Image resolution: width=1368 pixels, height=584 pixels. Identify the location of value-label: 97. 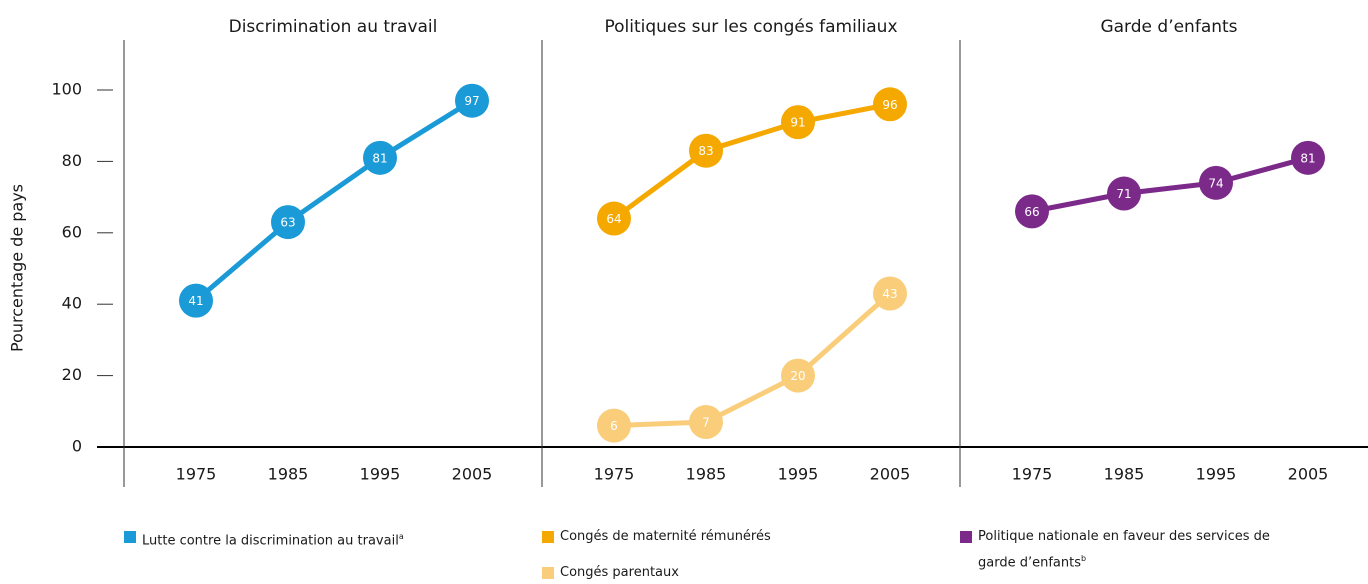
(471, 101).